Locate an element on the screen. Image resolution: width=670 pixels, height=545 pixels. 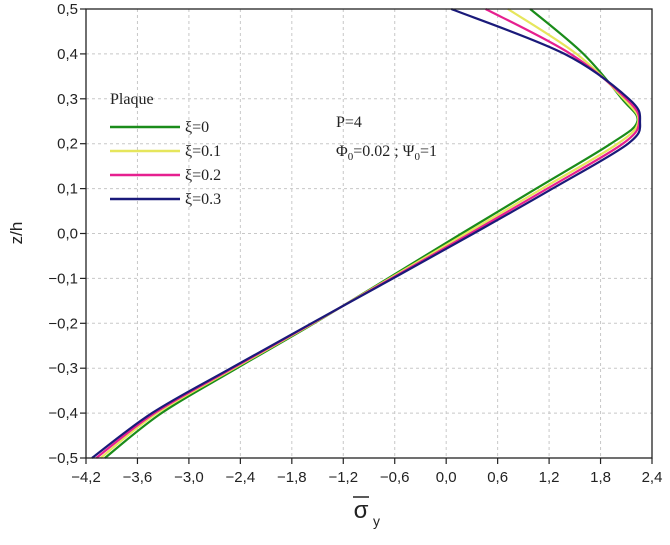
y-tick-label: 0,4 is located at coordinates (67, 54).